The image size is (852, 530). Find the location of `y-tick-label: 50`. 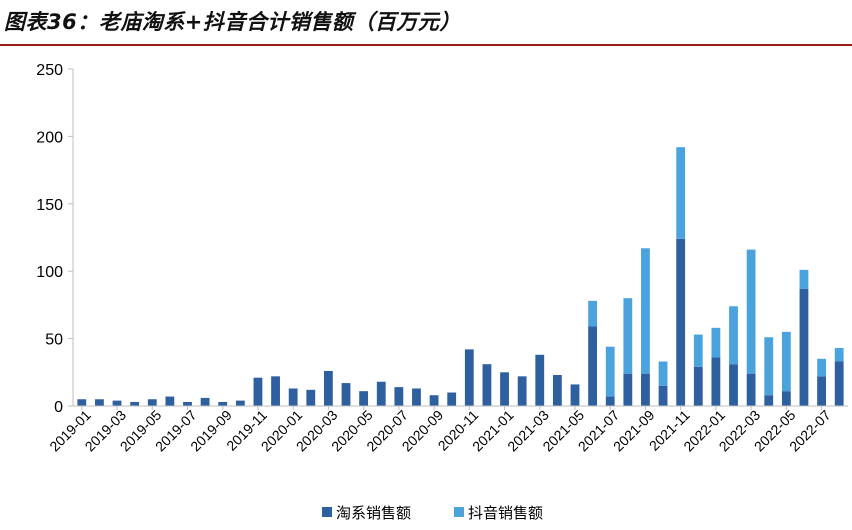

y-tick-label: 50 is located at coordinates (54, 340).